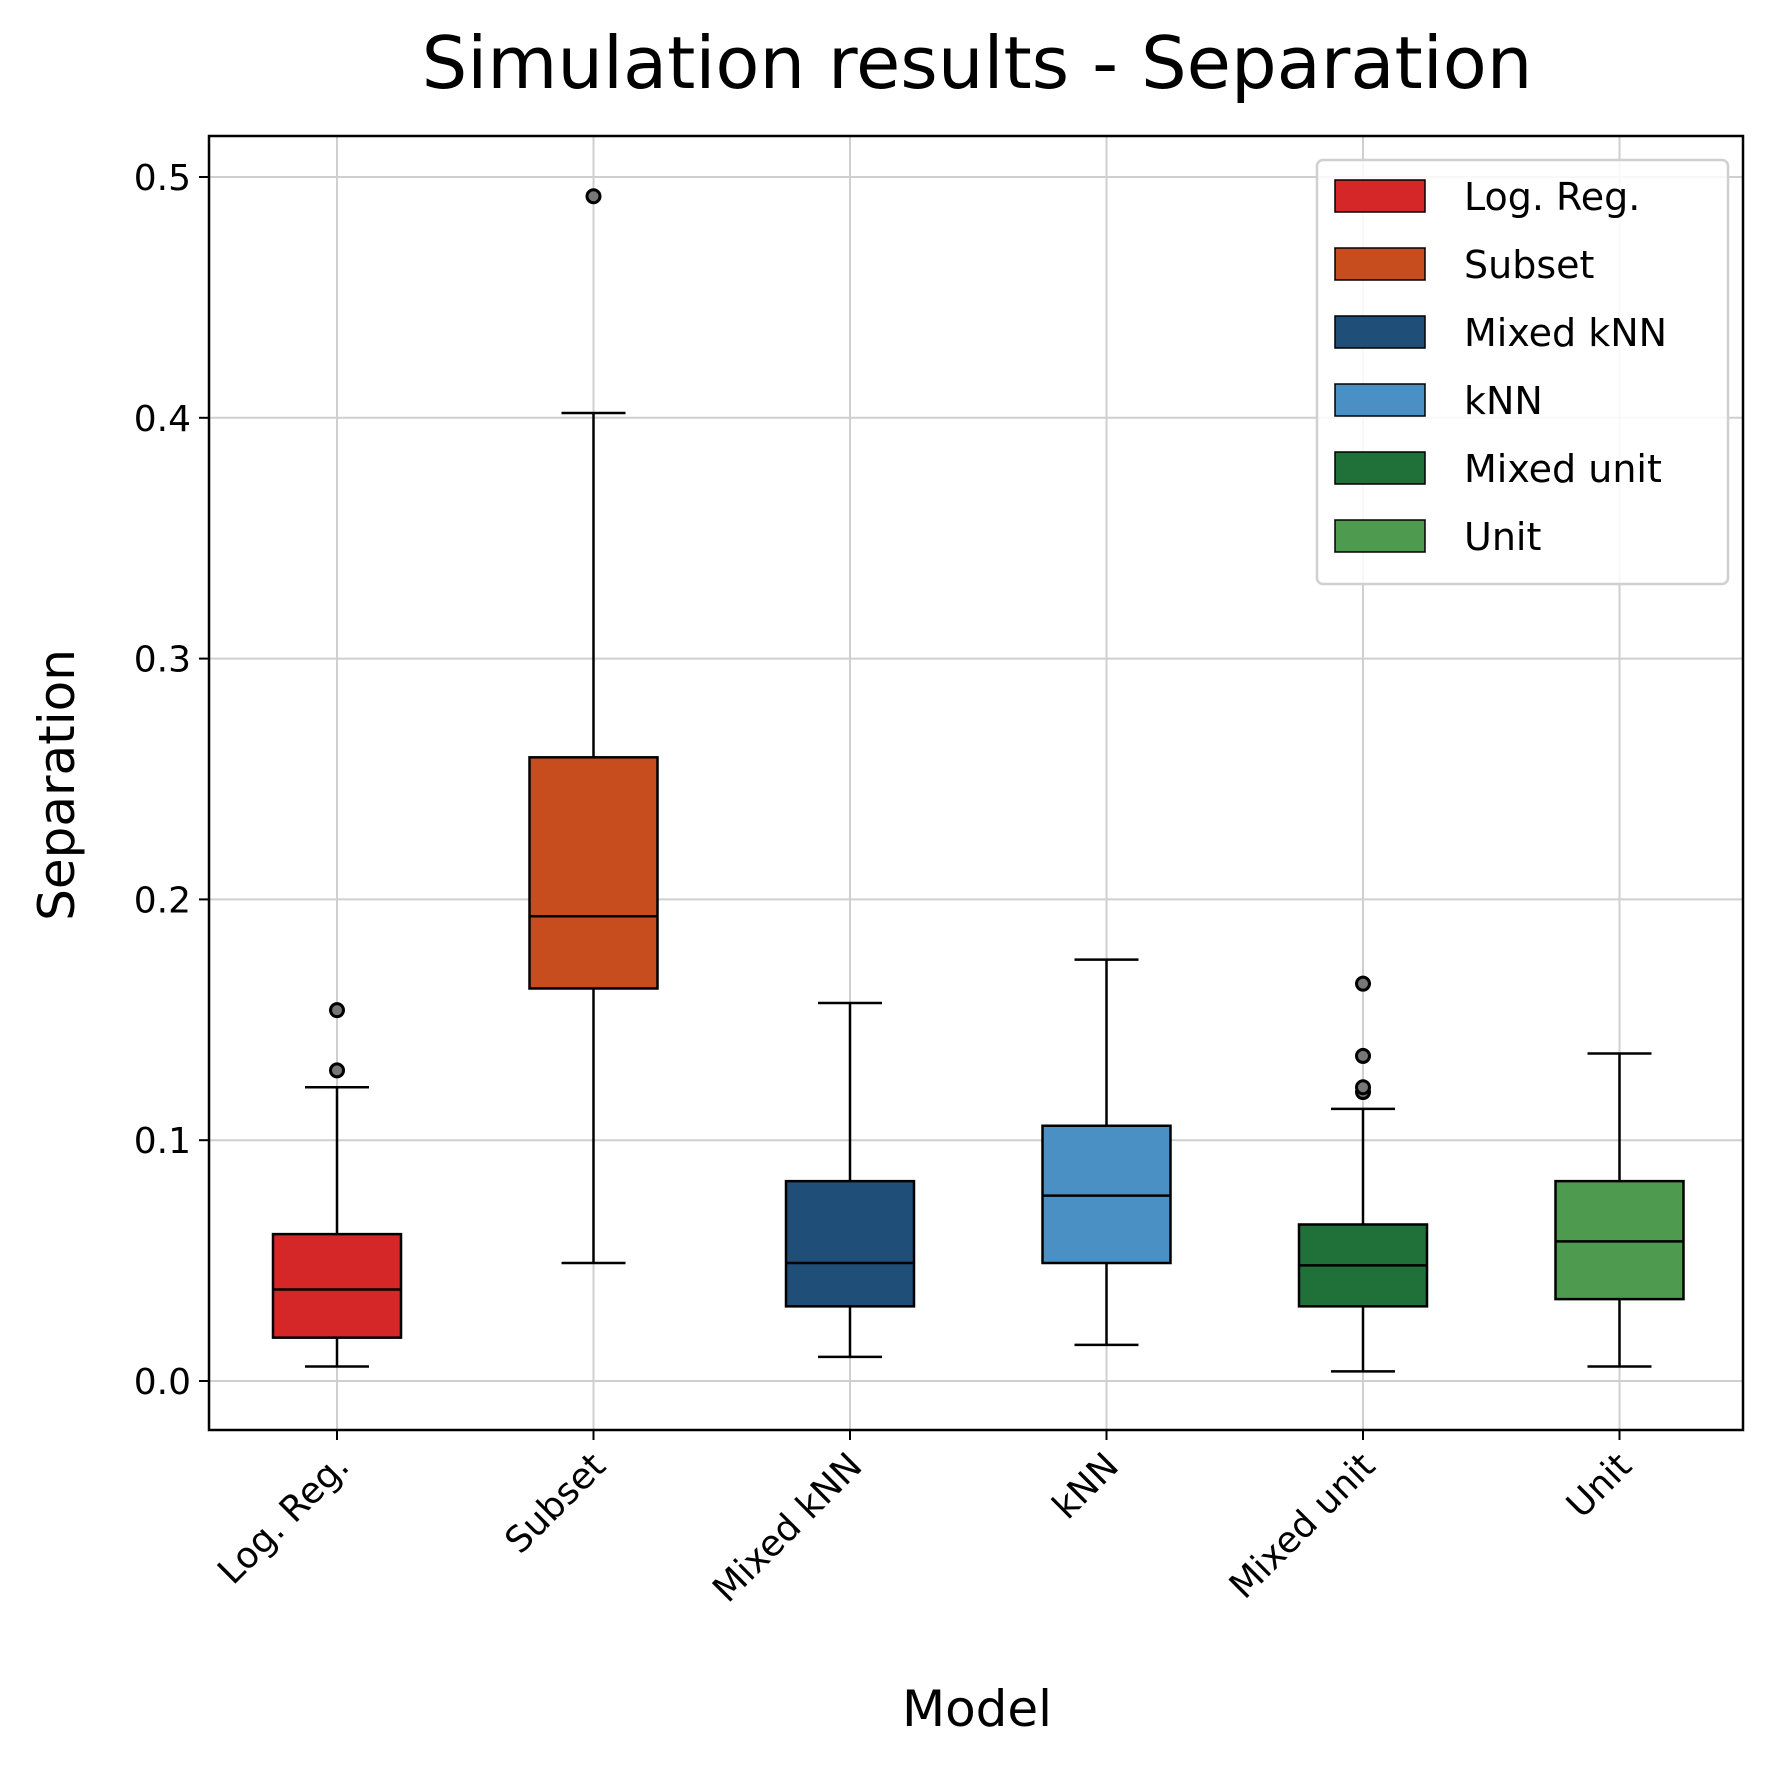  I want to click on y-tick-label: 0.3, so click(162, 660).